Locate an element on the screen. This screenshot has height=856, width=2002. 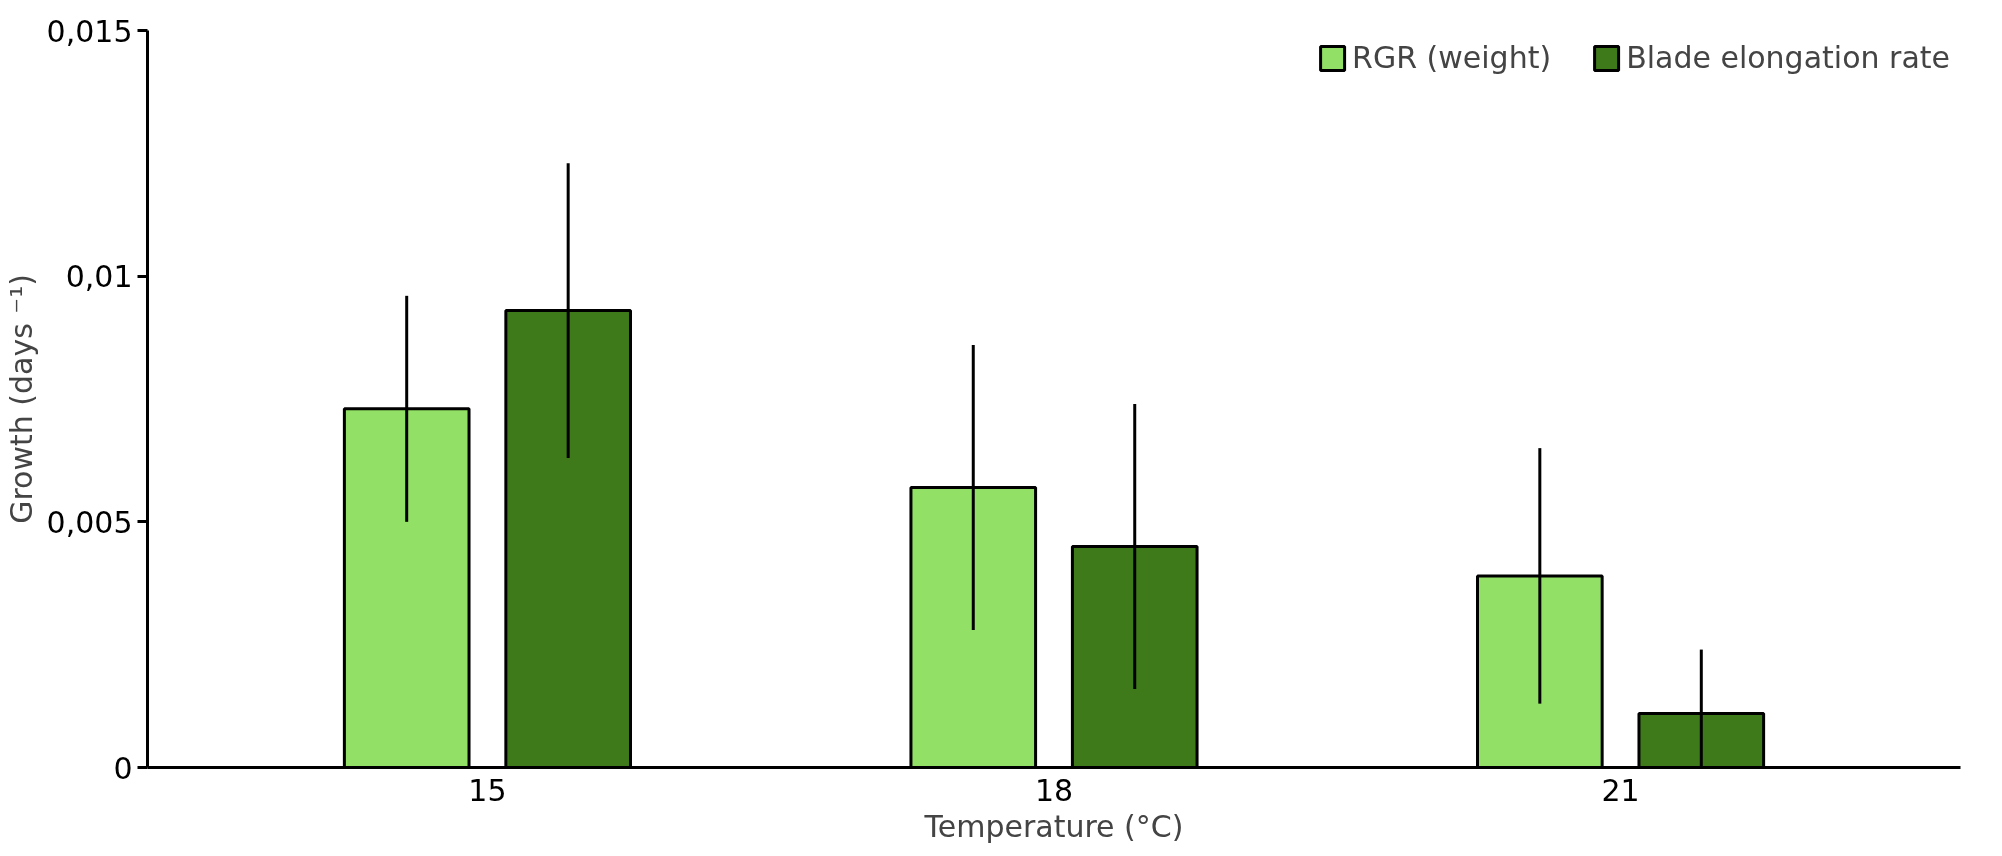
x-tick-label: 15 is located at coordinates (487, 790).